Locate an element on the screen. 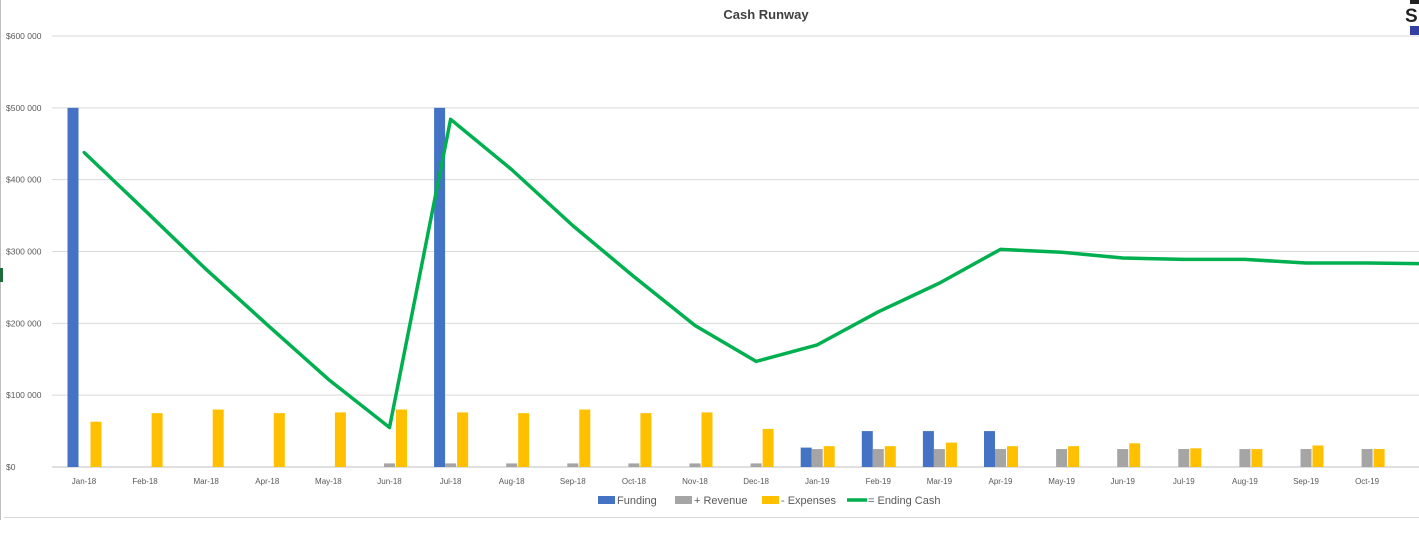 The image size is (1419, 550). x-tick-label: Apr-18 is located at coordinates (267, 481).